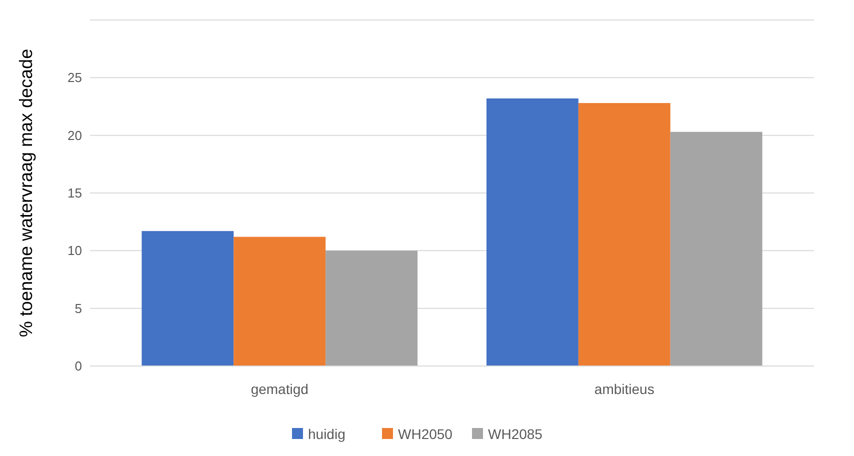 Image resolution: width=854 pixels, height=456 pixels. What do you see at coordinates (279, 389) in the screenshot?
I see `x-tick-label: gematigd` at bounding box center [279, 389].